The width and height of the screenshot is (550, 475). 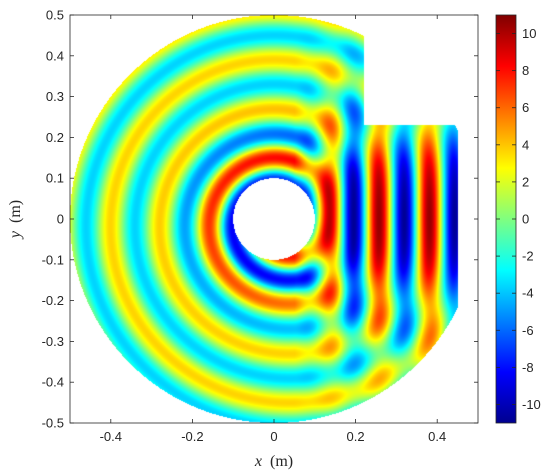 I want to click on y-tick-label: -0.3, so click(x=53, y=341).